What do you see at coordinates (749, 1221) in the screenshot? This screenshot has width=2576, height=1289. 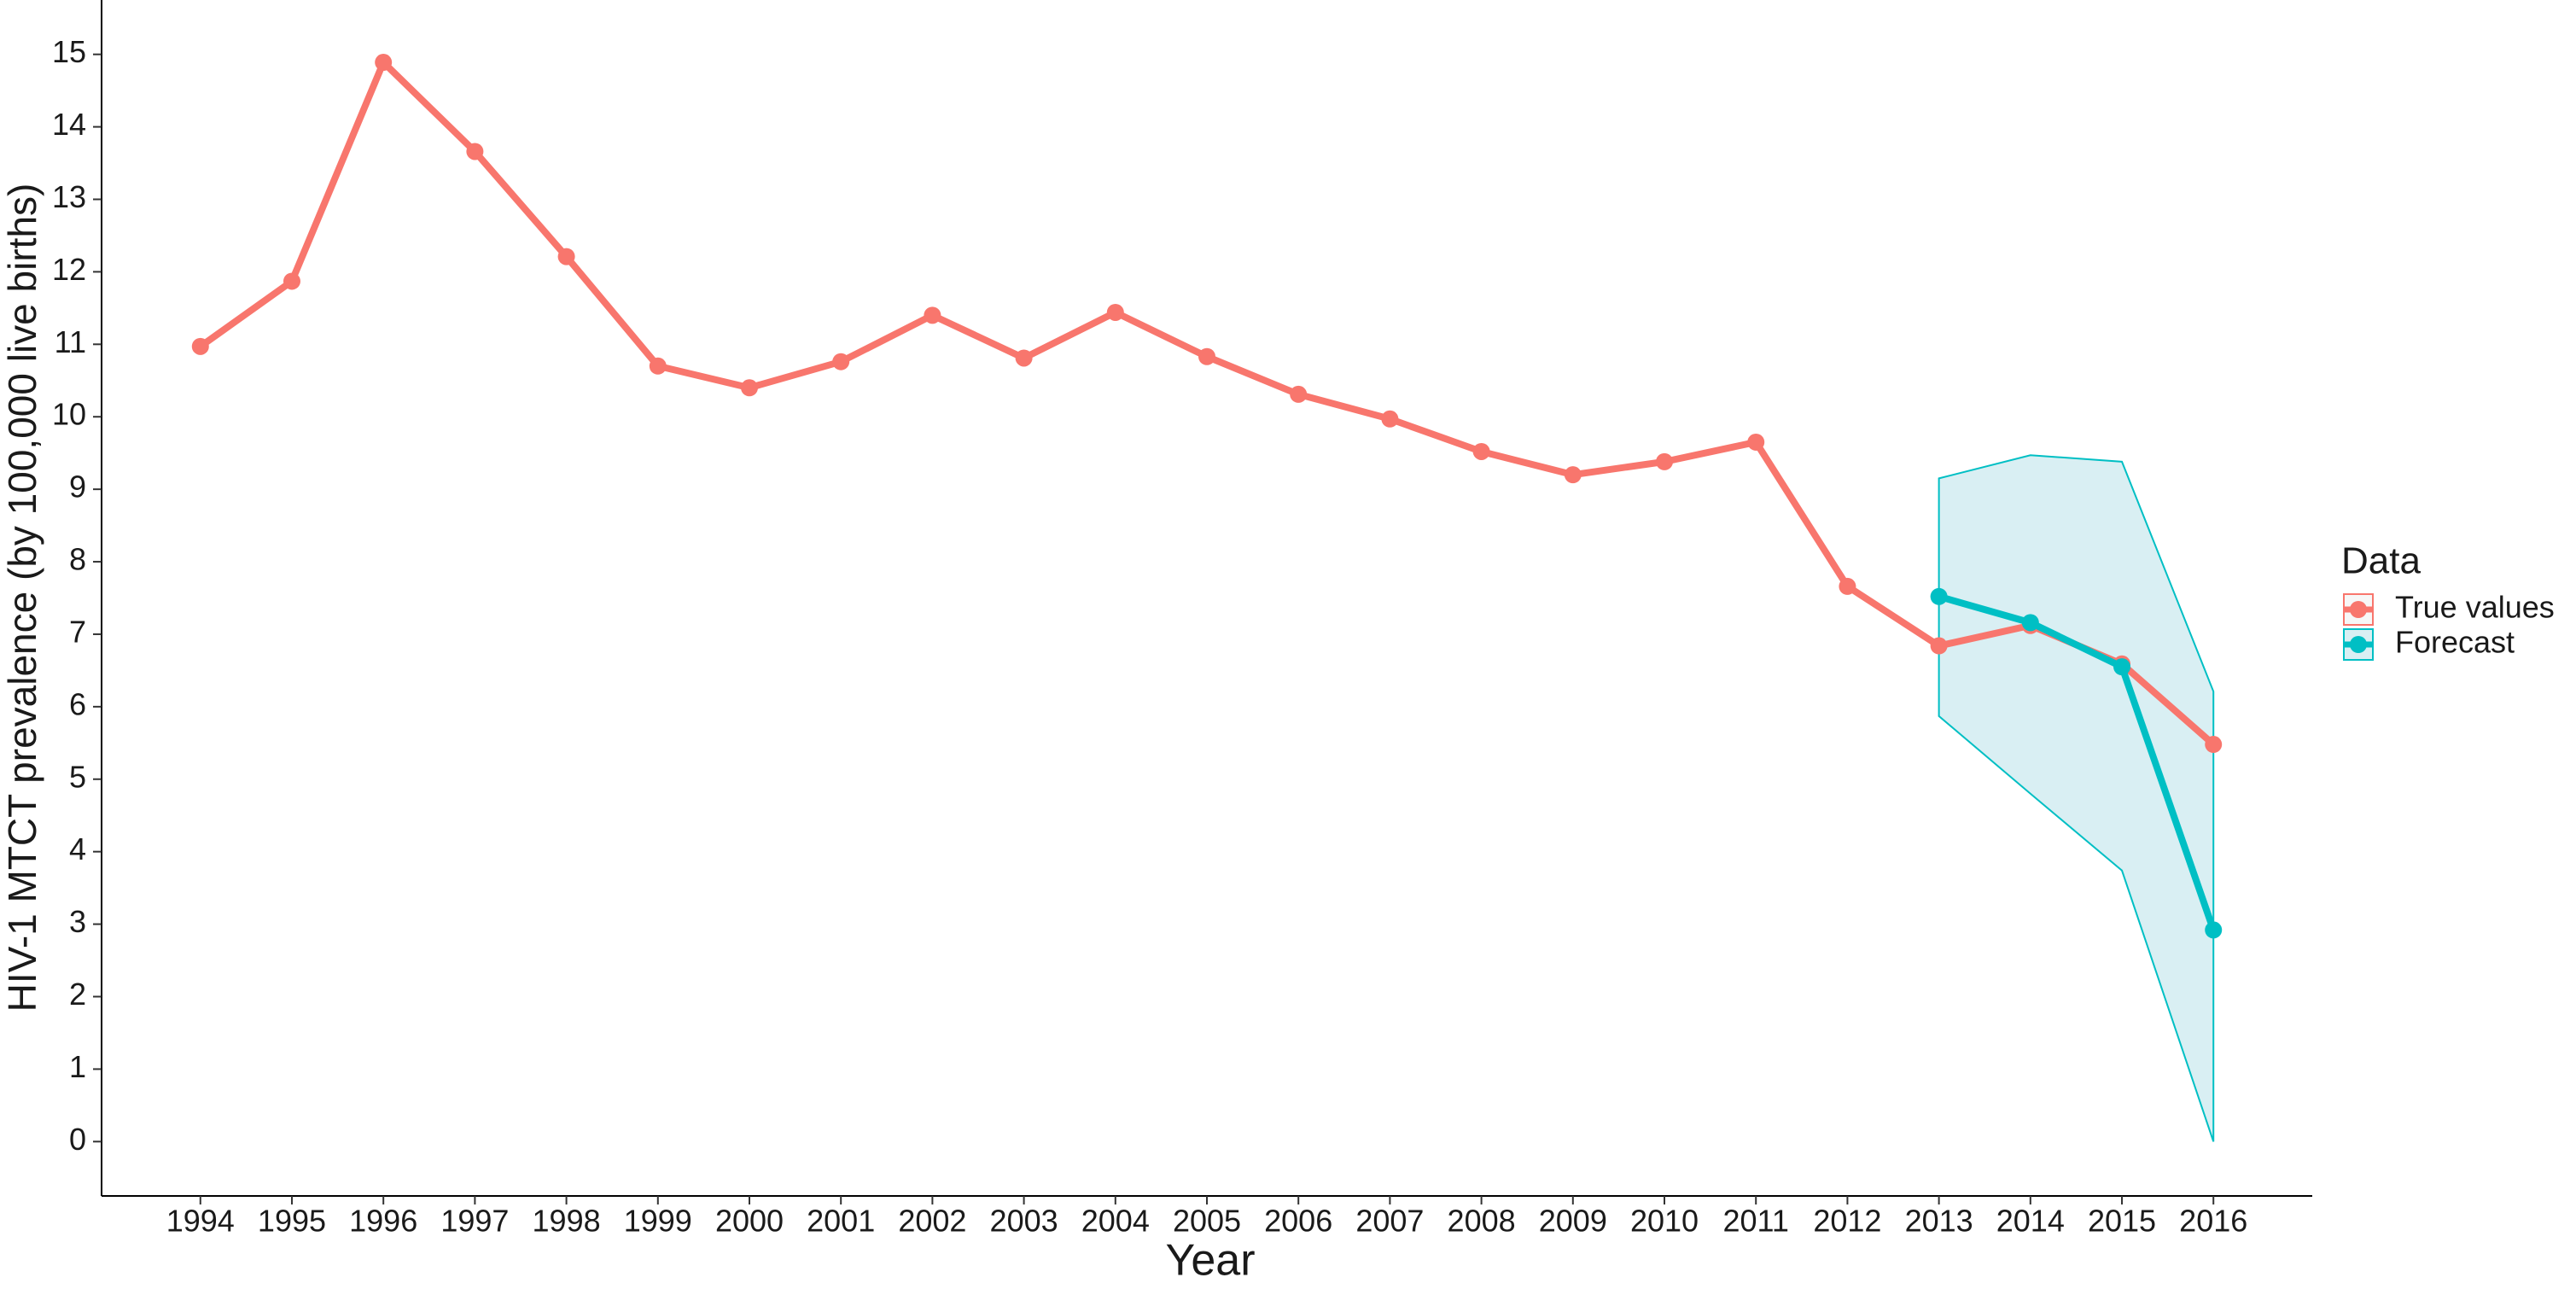 I see `x-tick-label: 2000` at bounding box center [749, 1221].